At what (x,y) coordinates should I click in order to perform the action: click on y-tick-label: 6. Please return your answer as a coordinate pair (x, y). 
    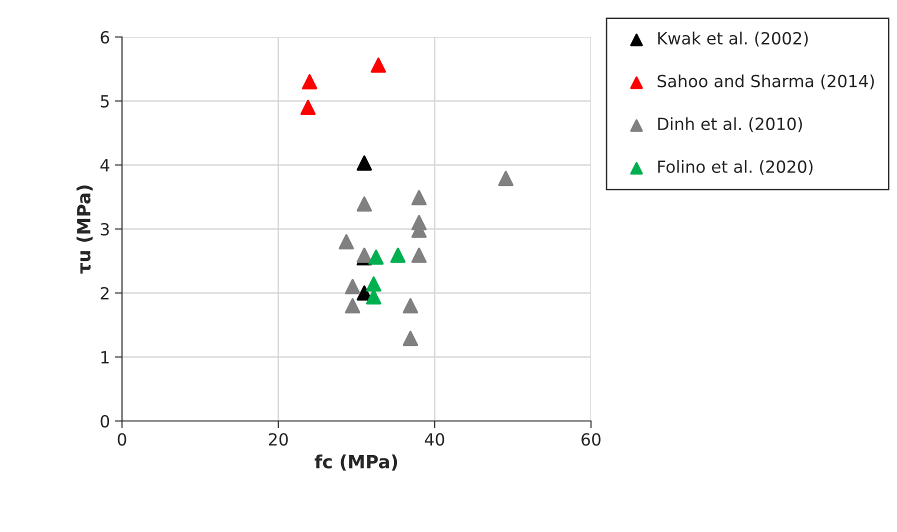
    Looking at the image, I should click on (105, 37).